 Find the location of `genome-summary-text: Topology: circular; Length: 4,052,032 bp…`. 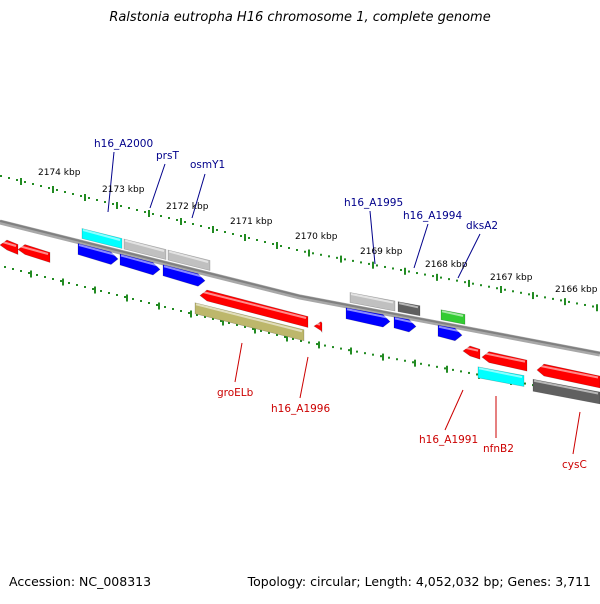

genome-summary-text: Topology: circular; Length: 4,052,032 bp… is located at coordinates (419, 581).